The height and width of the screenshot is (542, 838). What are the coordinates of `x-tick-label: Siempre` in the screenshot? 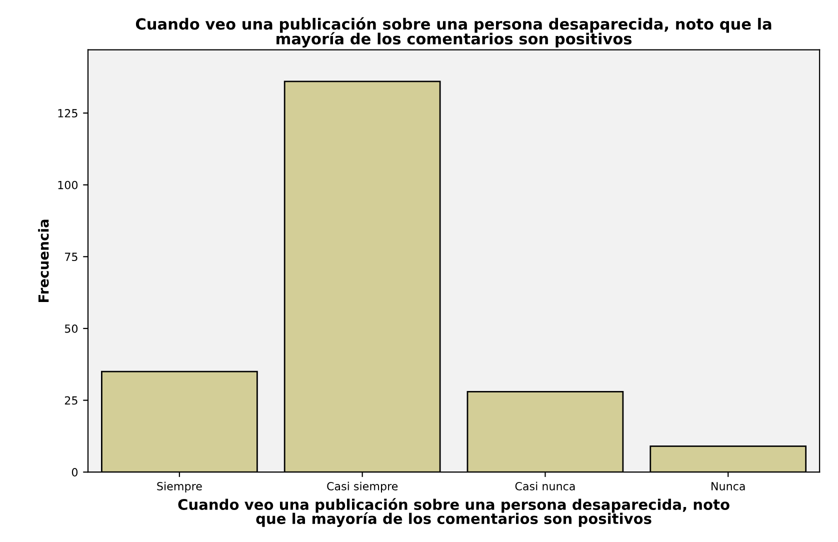 It's located at (179, 487).